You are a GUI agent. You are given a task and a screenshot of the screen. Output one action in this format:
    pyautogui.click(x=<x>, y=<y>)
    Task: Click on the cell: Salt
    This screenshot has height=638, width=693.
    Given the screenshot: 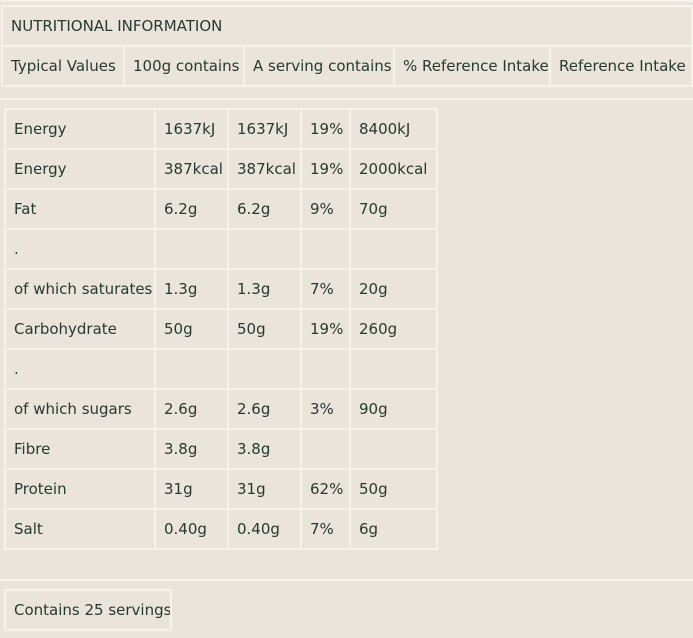 What is the action you would take?
    pyautogui.click(x=80, y=529)
    